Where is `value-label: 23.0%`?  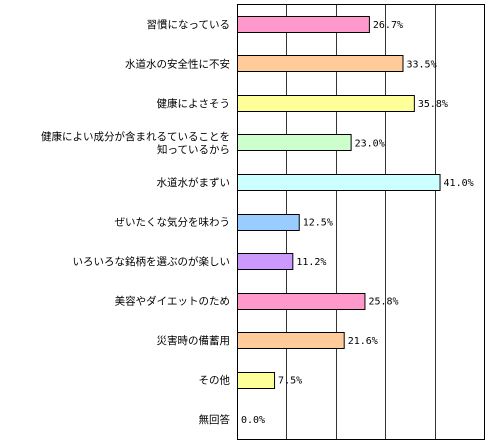
value-label: 23.0% is located at coordinates (370, 143).